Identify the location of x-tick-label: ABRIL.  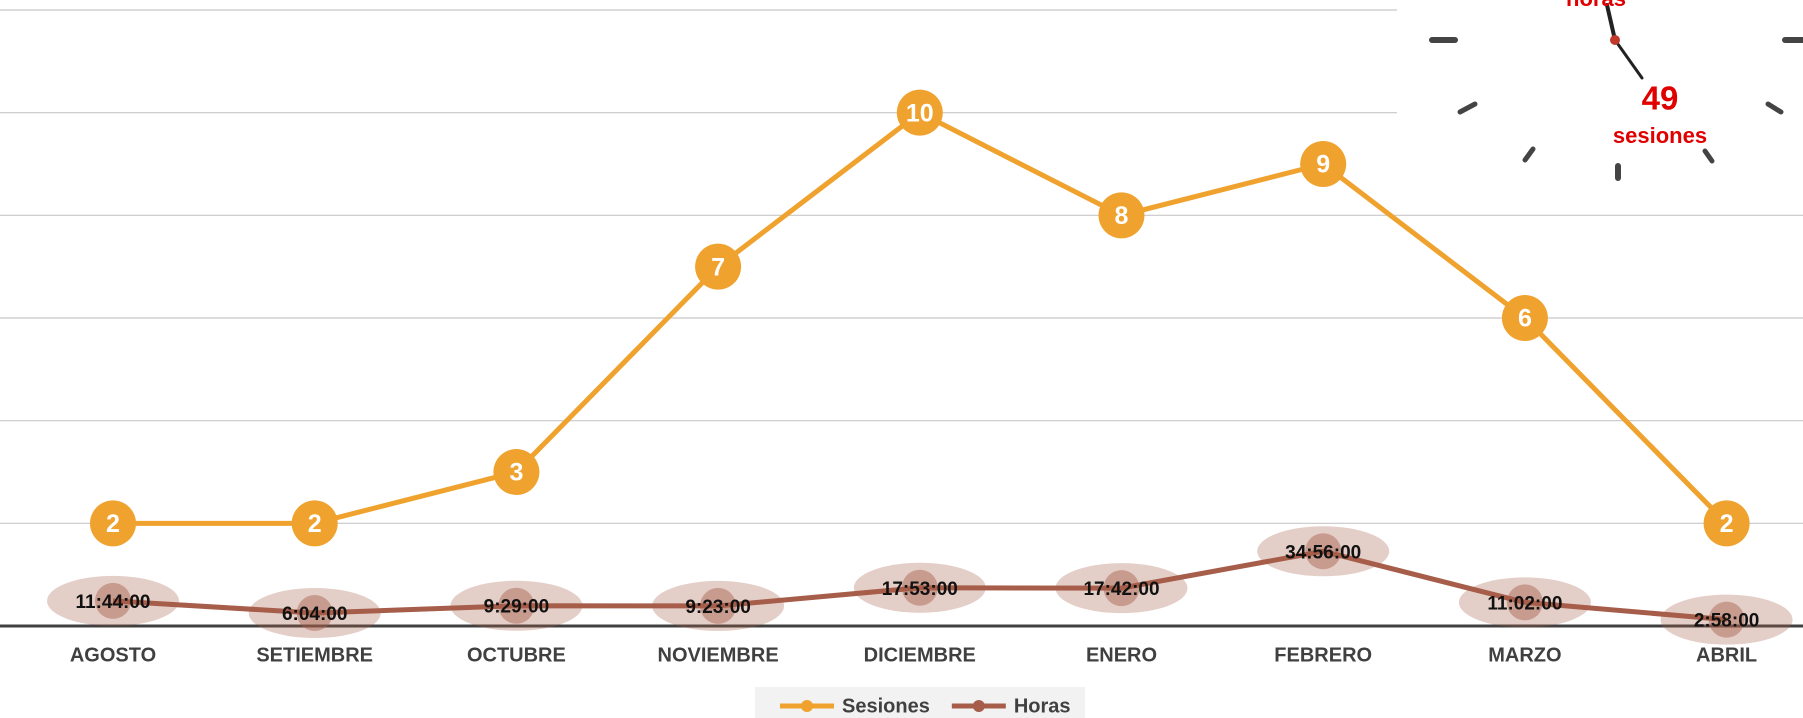
(1726, 655).